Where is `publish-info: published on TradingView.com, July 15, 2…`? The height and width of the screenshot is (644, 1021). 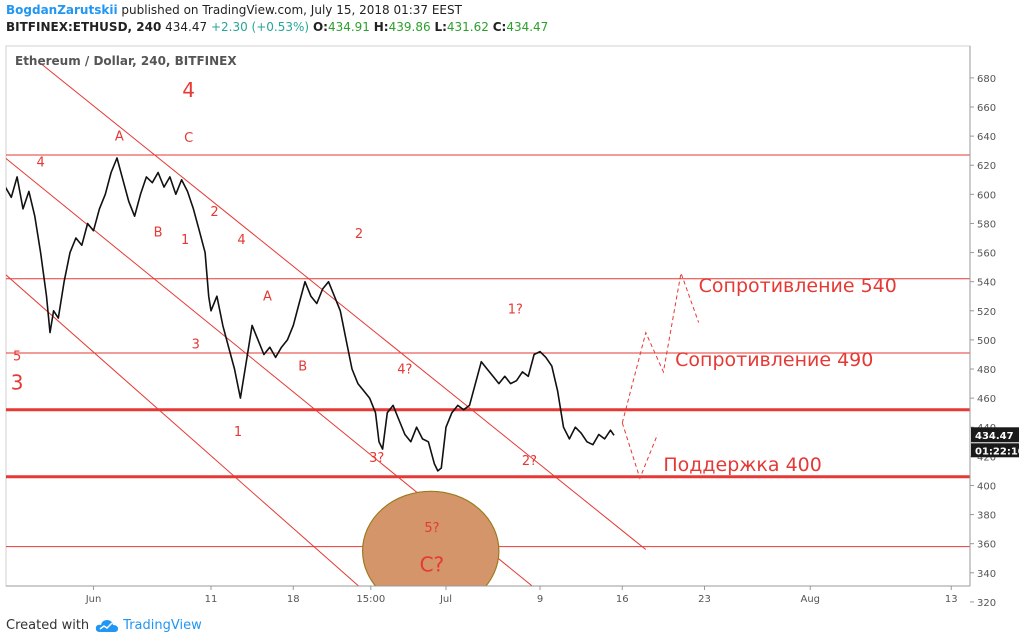 publish-info: published on TradingView.com, July 15, 2… is located at coordinates (291, 10).